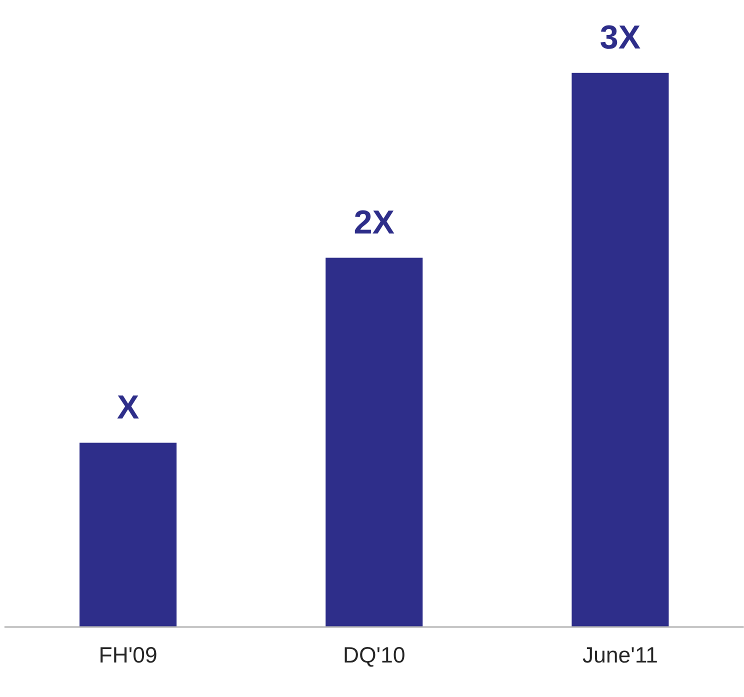 The width and height of the screenshot is (744, 697). I want to click on x-tick-label: DQ'10, so click(374, 657).